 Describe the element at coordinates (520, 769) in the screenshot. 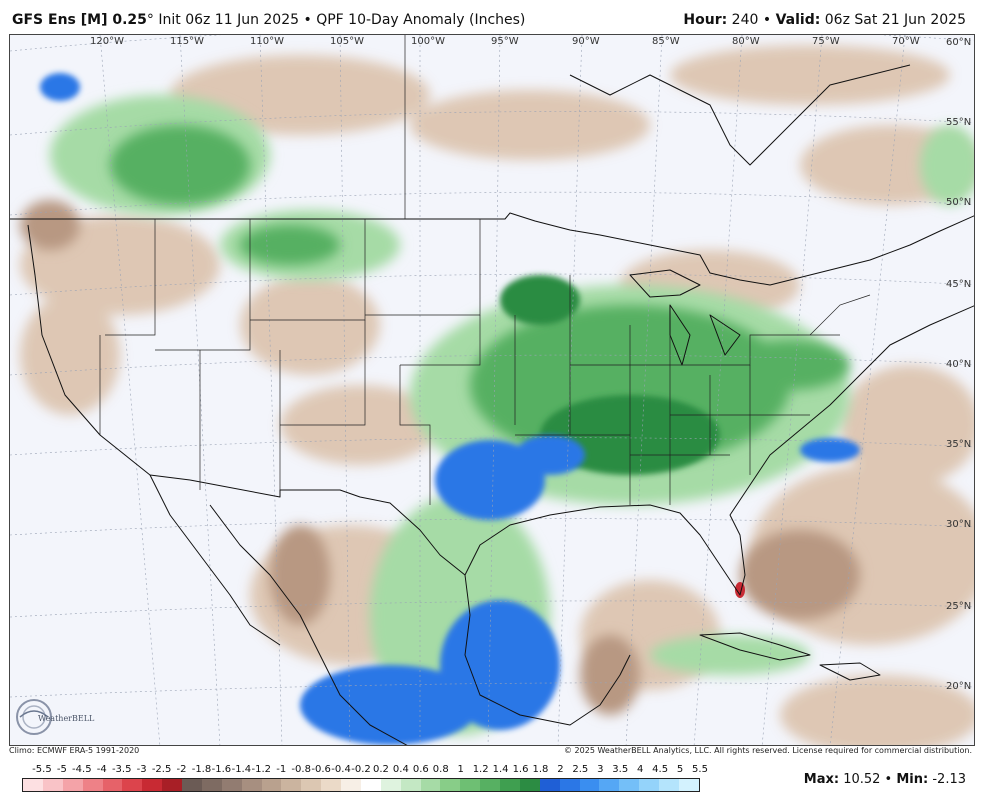

I see `scale-label: 1.6` at that location.